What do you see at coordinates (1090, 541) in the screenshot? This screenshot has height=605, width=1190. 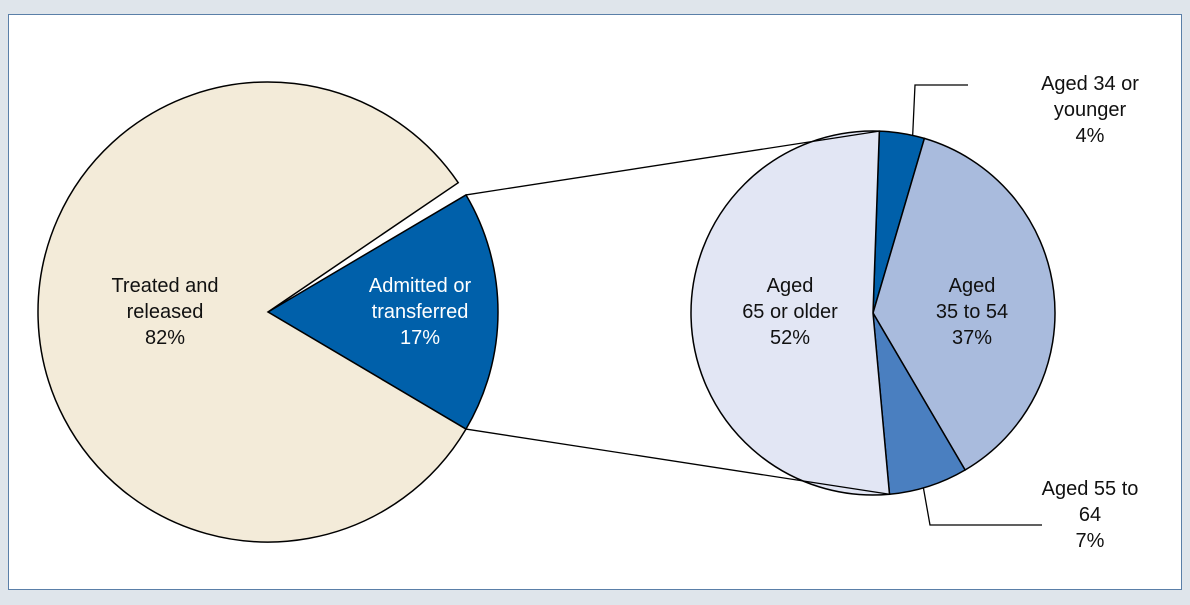 I see `slice-value: 7%` at bounding box center [1090, 541].